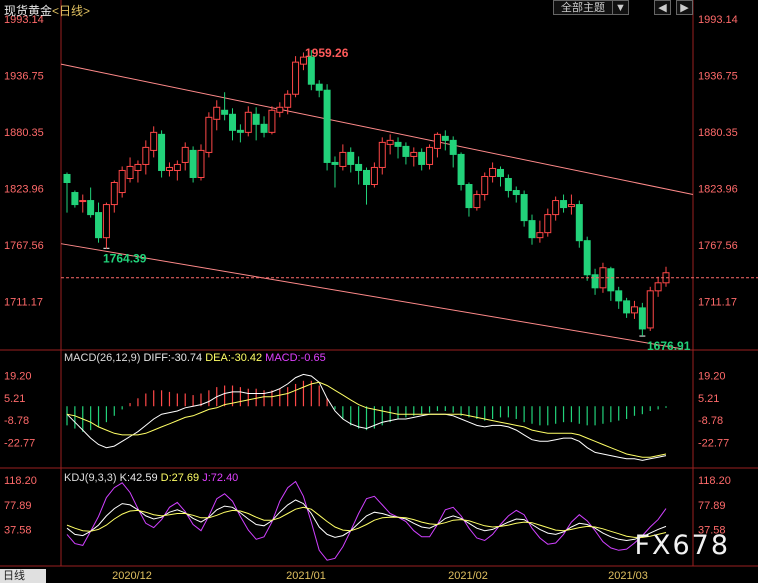 The height and width of the screenshot is (583, 758). I want to click on chart-header: 现货黄金<日线>, so click(47, 10).